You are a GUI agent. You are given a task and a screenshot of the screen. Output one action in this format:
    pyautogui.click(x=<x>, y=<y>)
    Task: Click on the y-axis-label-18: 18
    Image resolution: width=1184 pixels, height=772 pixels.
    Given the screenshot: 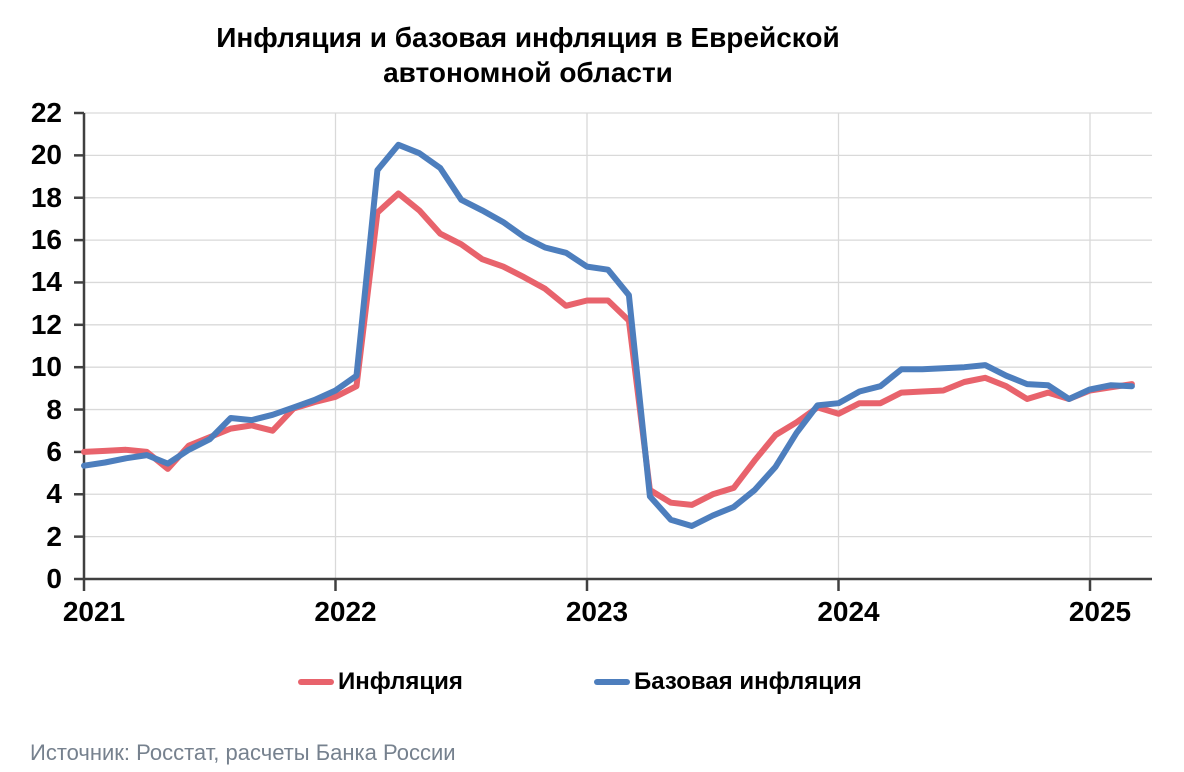 What is the action you would take?
    pyautogui.click(x=46, y=197)
    